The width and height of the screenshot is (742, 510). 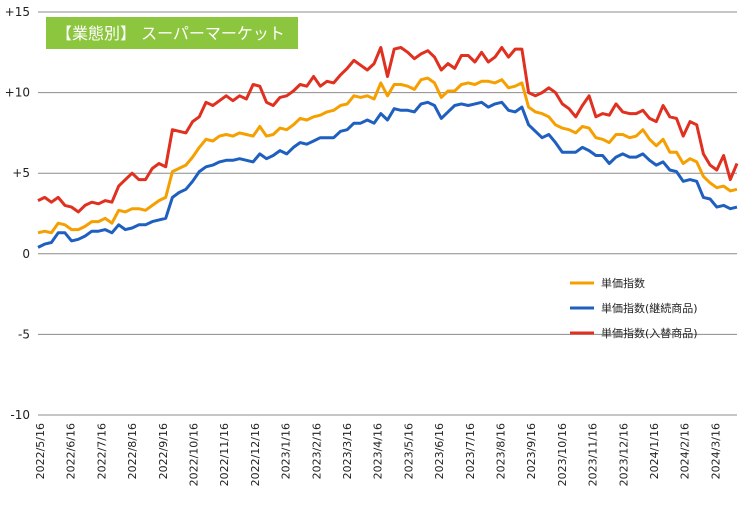 I want to click on x-tick-label: 2023/7/16, so click(x=470, y=451).